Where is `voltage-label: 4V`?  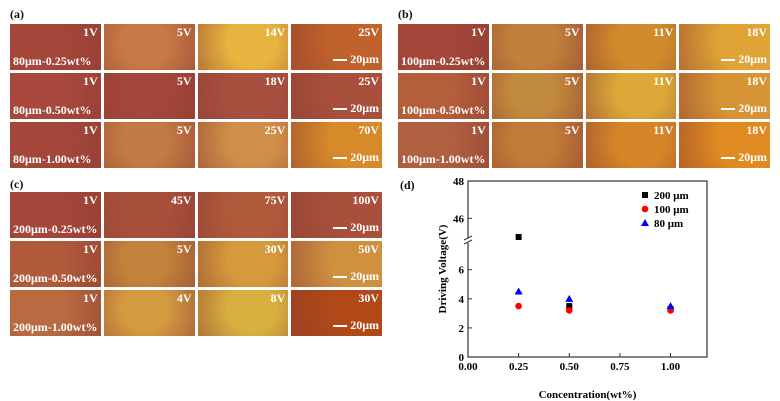 voltage-label: 4V is located at coordinates (184, 298).